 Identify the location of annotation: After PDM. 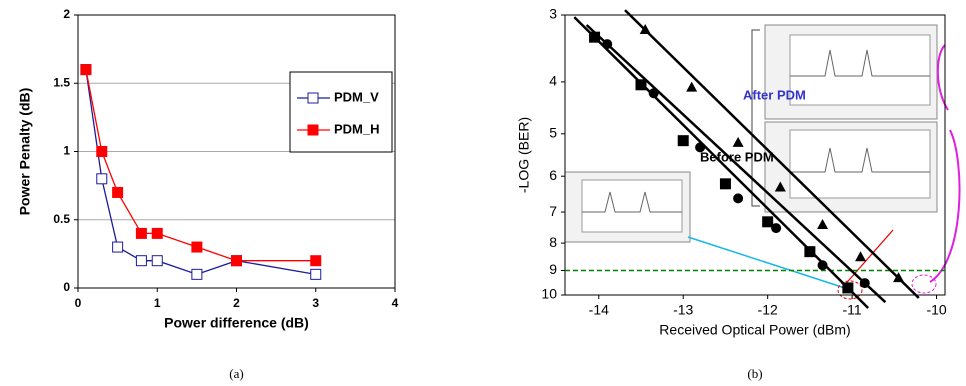
(774, 94).